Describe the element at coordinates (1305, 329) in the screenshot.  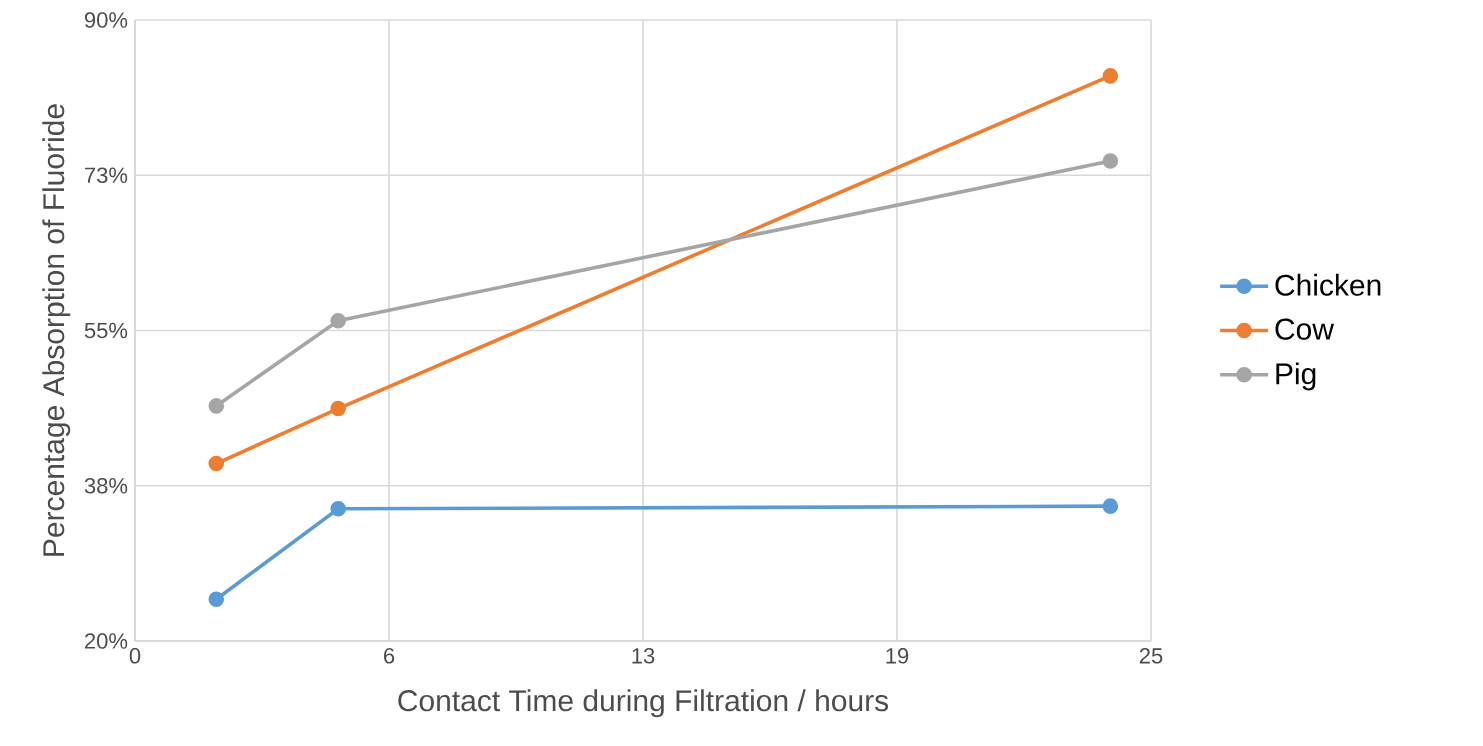
I see `legend-label: Cow` at that location.